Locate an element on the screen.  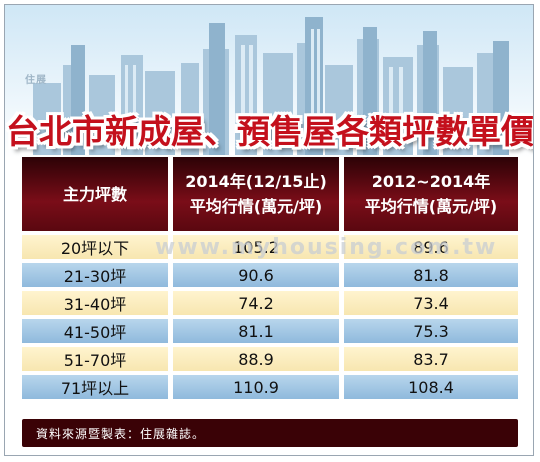
cell-size: 51-70坪 is located at coordinates (95, 359).